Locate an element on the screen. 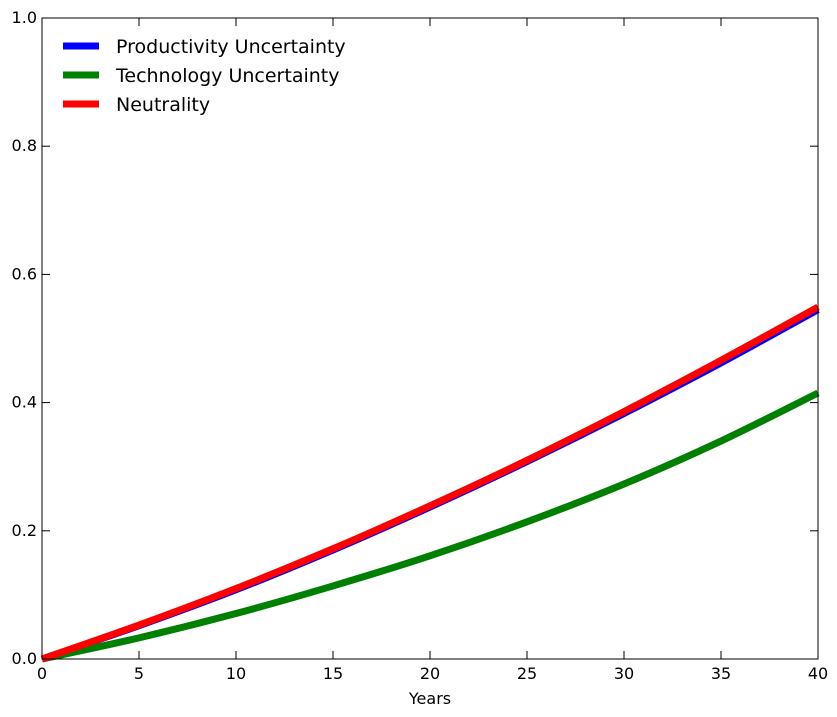 This screenshot has height=717, width=837. legend-label-productivity-uncertainty: Productivity Uncertainty is located at coordinates (231, 47).